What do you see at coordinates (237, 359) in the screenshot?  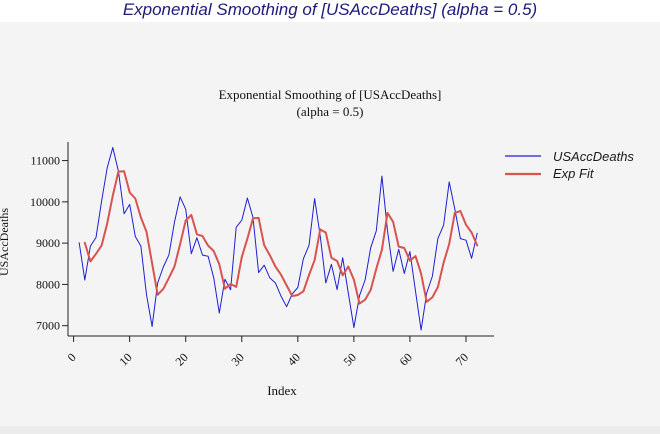 I see `x-tick-label: 30` at bounding box center [237, 359].